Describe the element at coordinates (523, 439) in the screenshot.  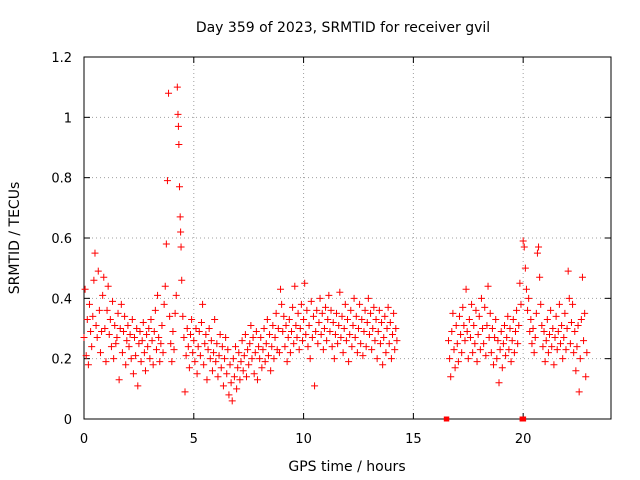
I see `x-tick-label: 20` at that location.